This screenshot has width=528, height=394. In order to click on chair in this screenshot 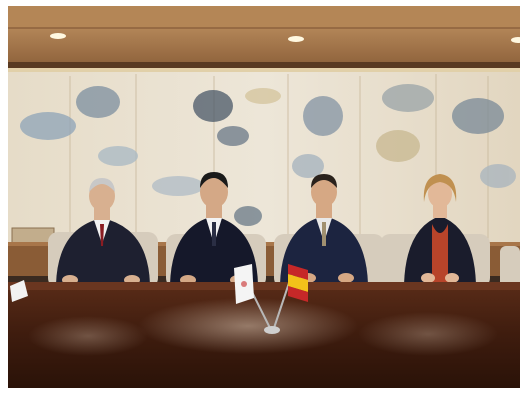, I will do `click(510, 267)`.